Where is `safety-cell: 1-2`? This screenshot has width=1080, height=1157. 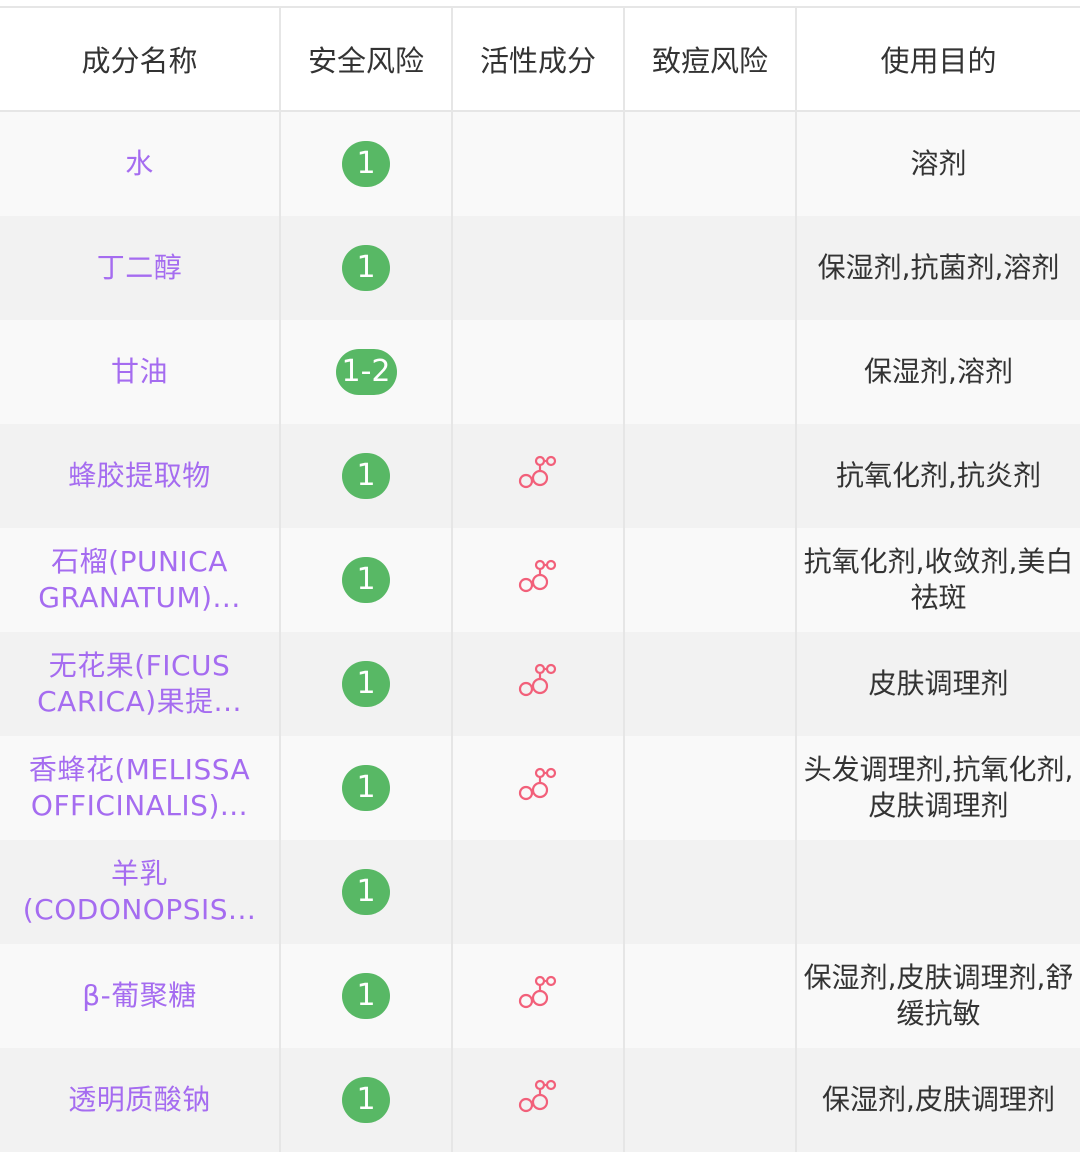 safety-cell: 1-2 is located at coordinates (366, 372).